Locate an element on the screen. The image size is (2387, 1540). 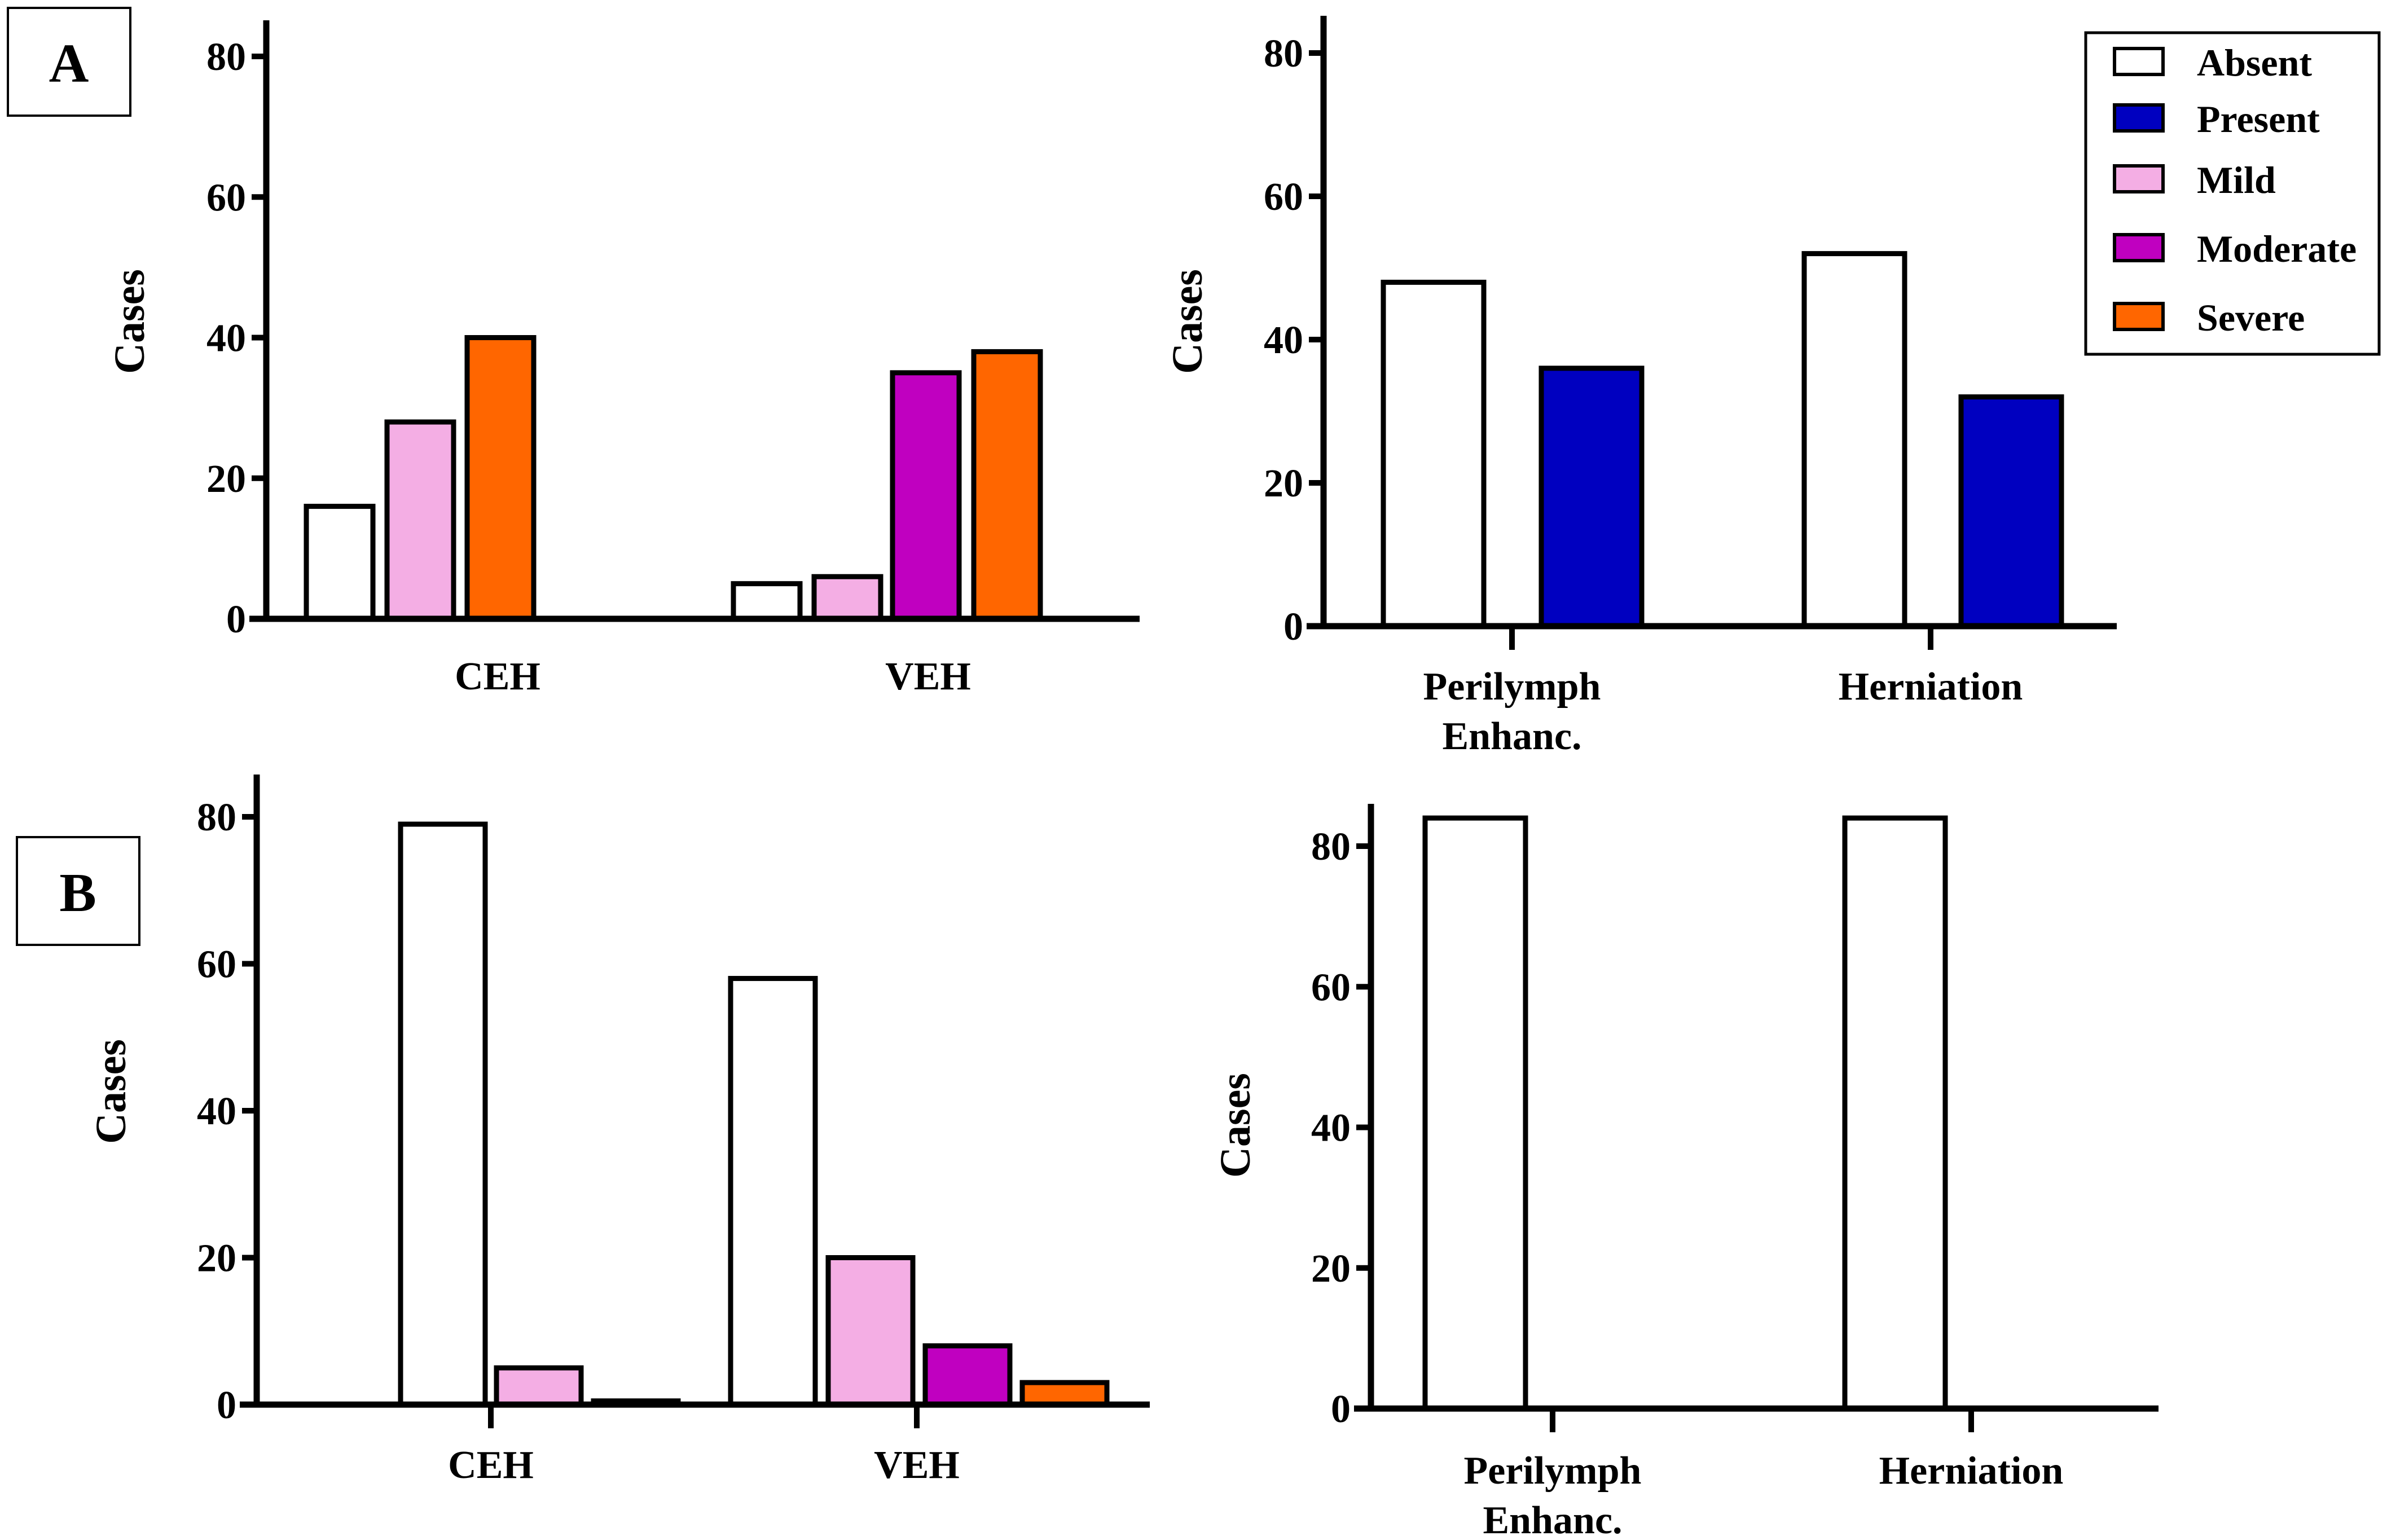
bar-ceh-severe is located at coordinates (501, 478).